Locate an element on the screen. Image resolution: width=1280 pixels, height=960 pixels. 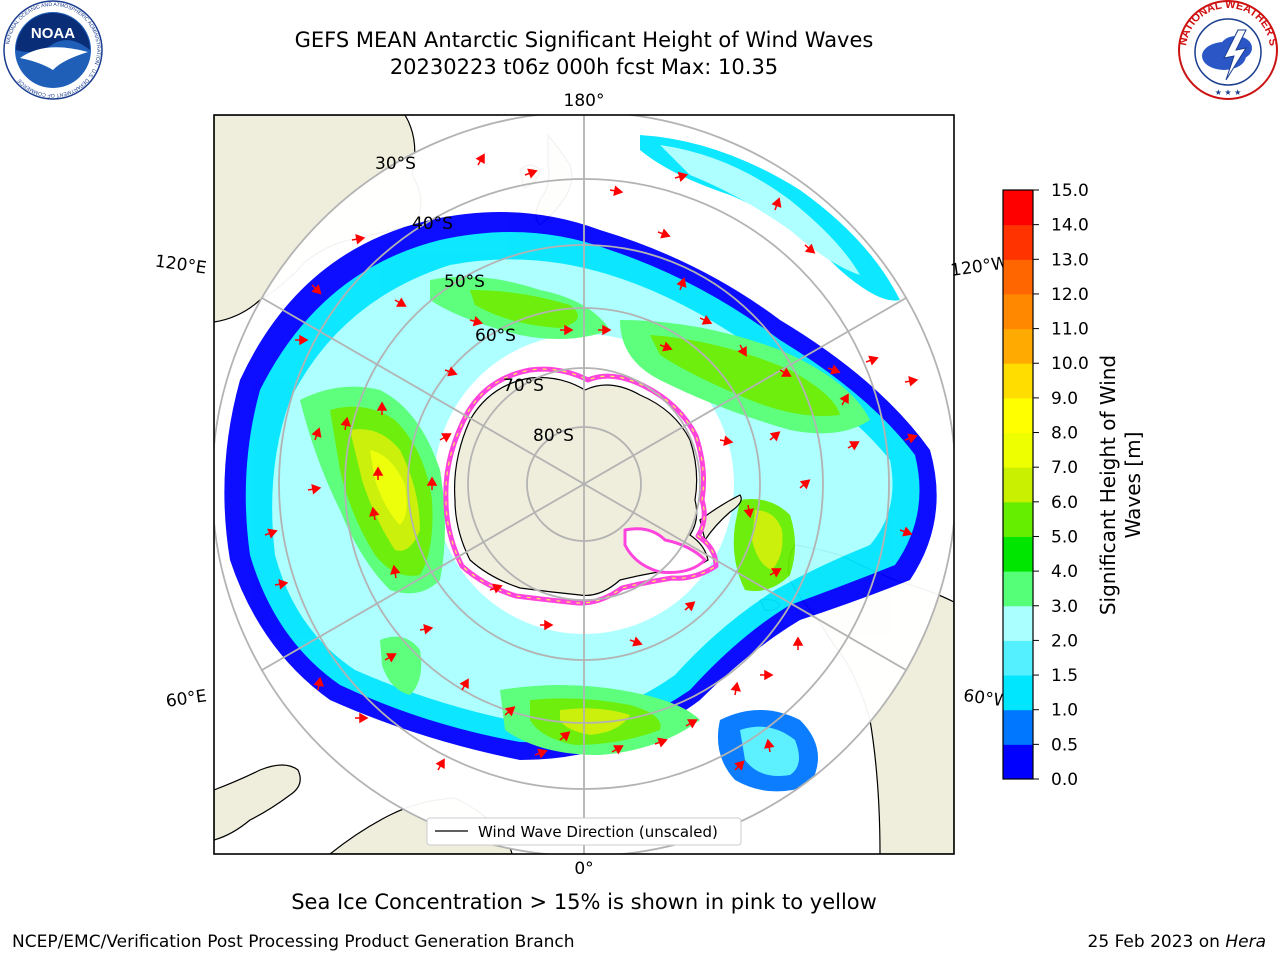
colorbar-tick-label: 9.0 is located at coordinates (1064, 399).